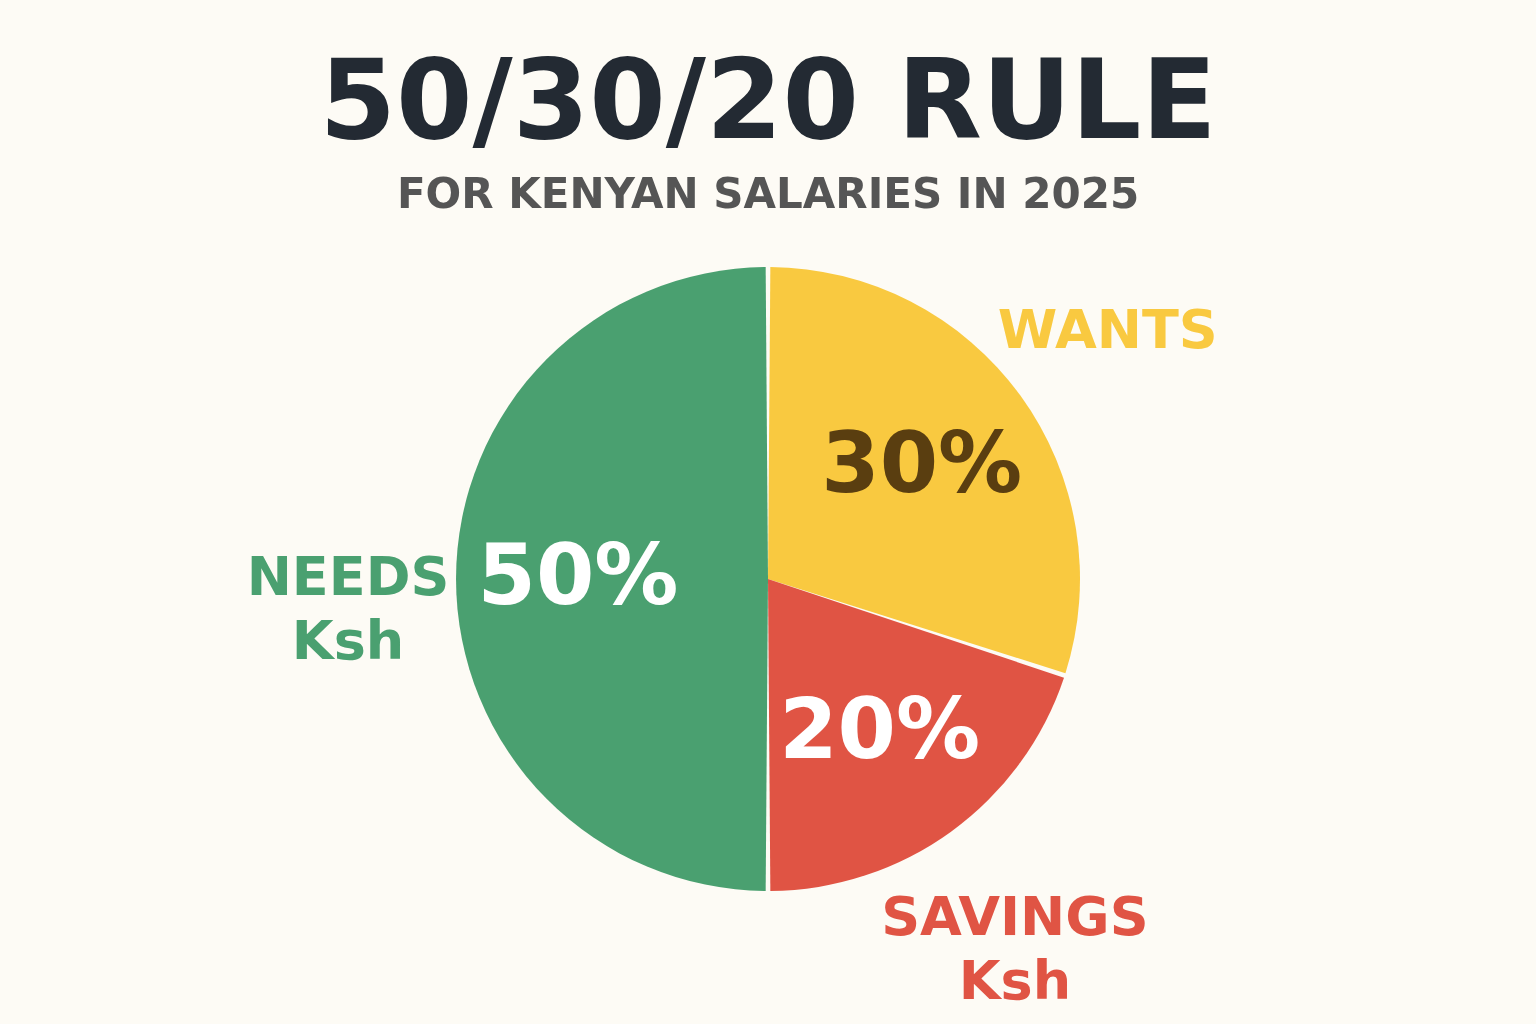 The height and width of the screenshot is (1024, 1536). What do you see at coordinates (880, 728) in the screenshot?
I see `data-label: 20%` at bounding box center [880, 728].